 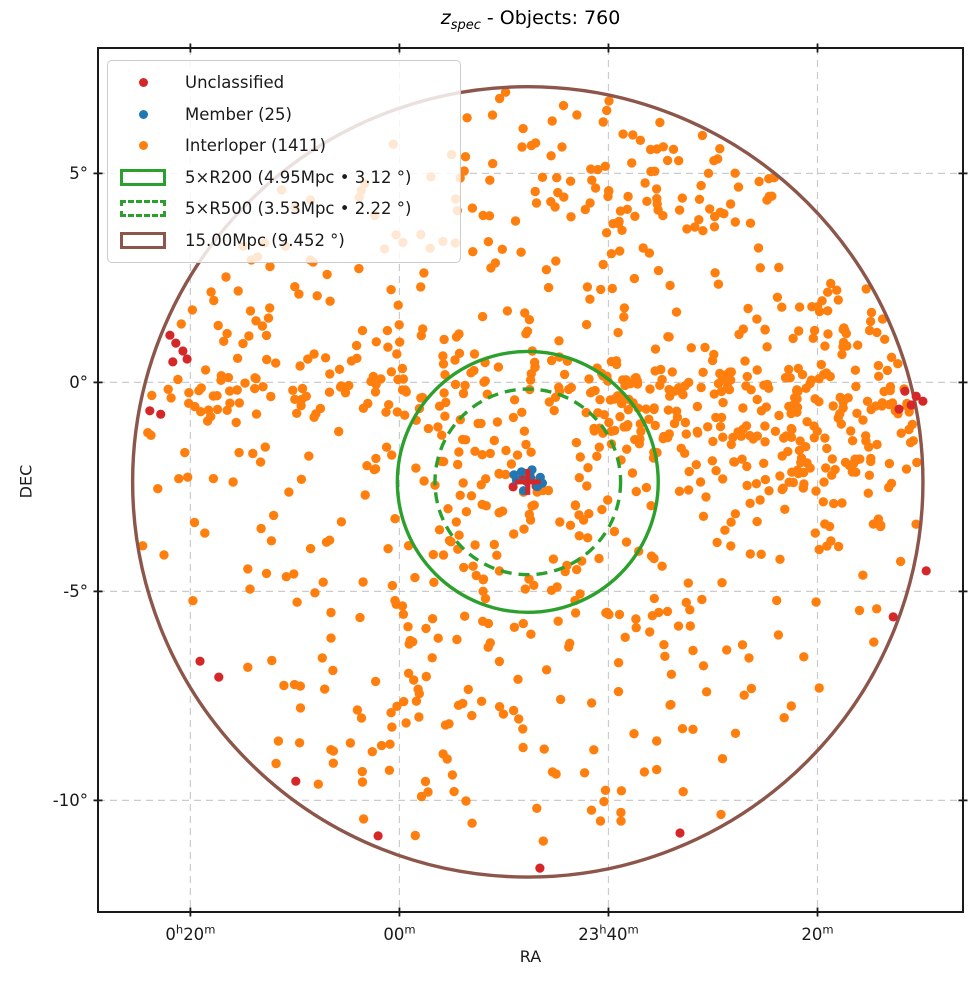 I want to click on y-tick-label: 0°, so click(x=78, y=382).